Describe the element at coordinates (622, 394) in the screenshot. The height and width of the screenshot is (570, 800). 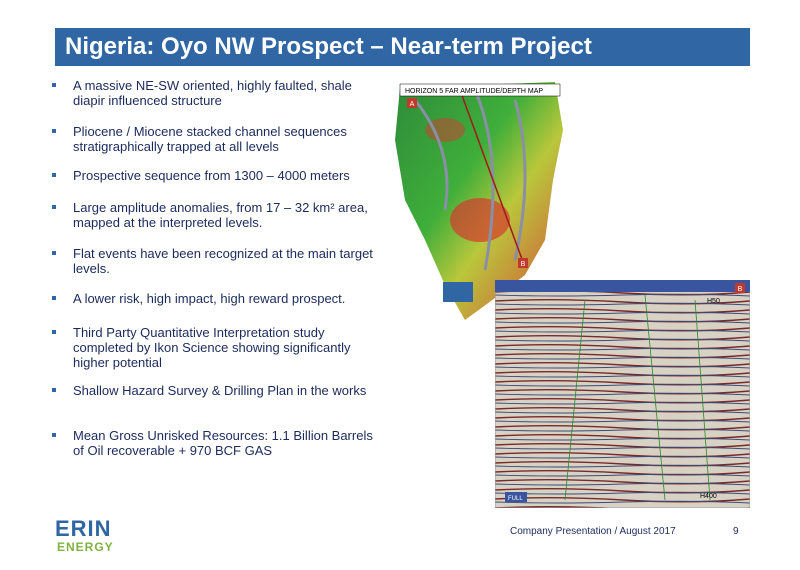
I see `seismic-section: H50 H400 FULL B` at that location.